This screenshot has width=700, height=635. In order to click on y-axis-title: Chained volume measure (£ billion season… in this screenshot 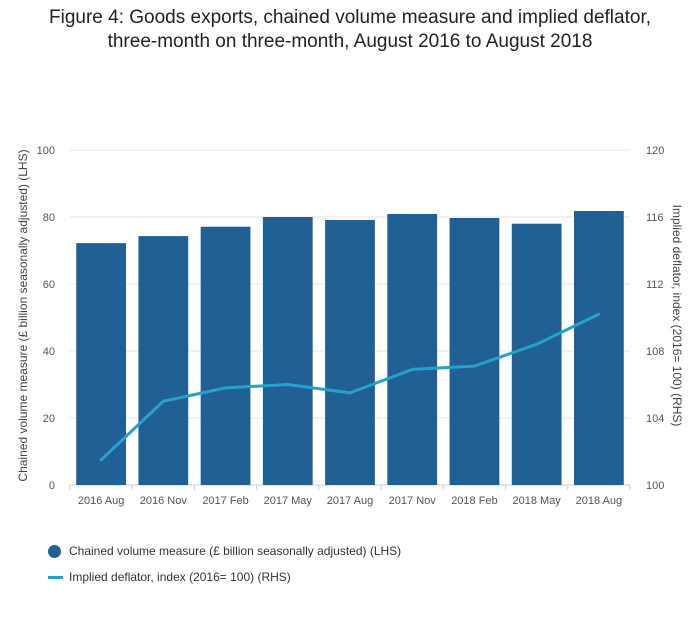, I will do `click(23, 315)`.